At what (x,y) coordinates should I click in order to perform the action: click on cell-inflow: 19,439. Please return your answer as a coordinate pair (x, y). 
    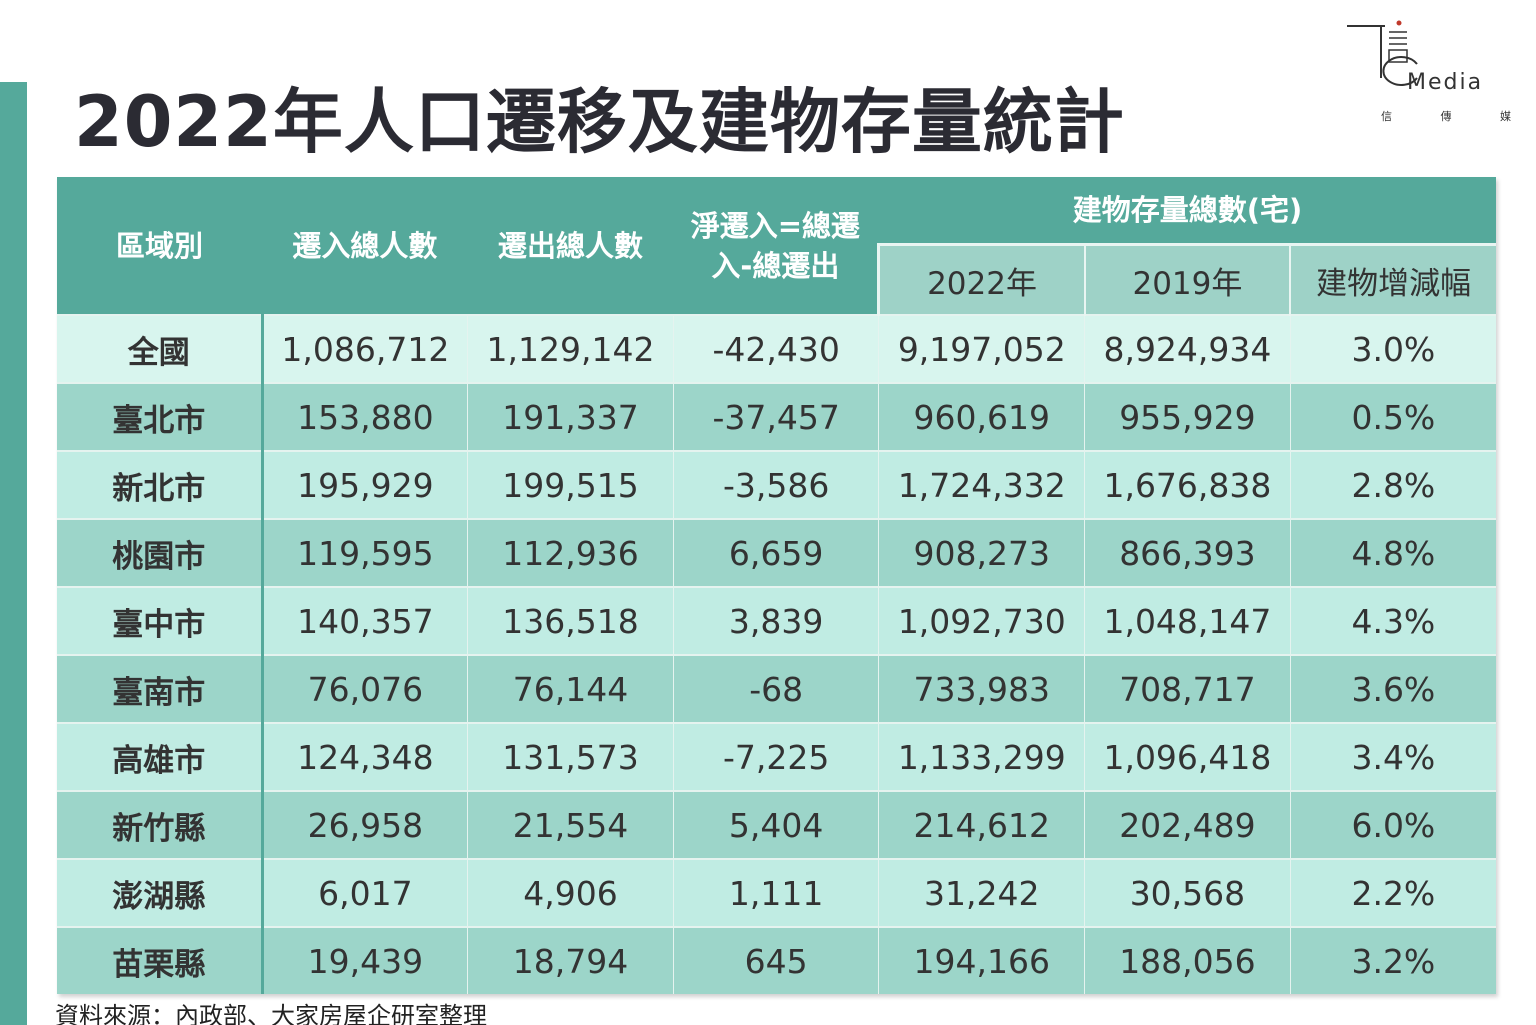
    Looking at the image, I should click on (364, 960).